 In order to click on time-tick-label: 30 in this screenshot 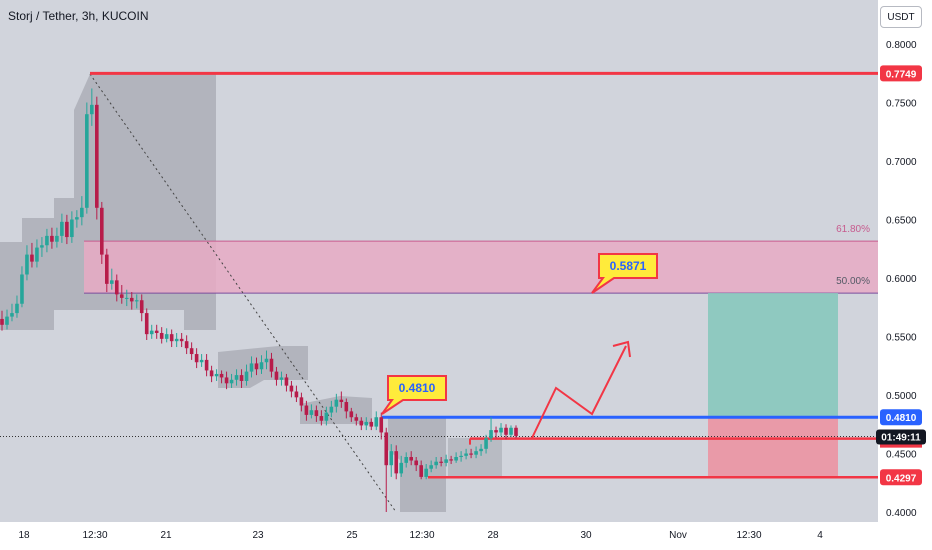, I will do `click(586, 535)`.